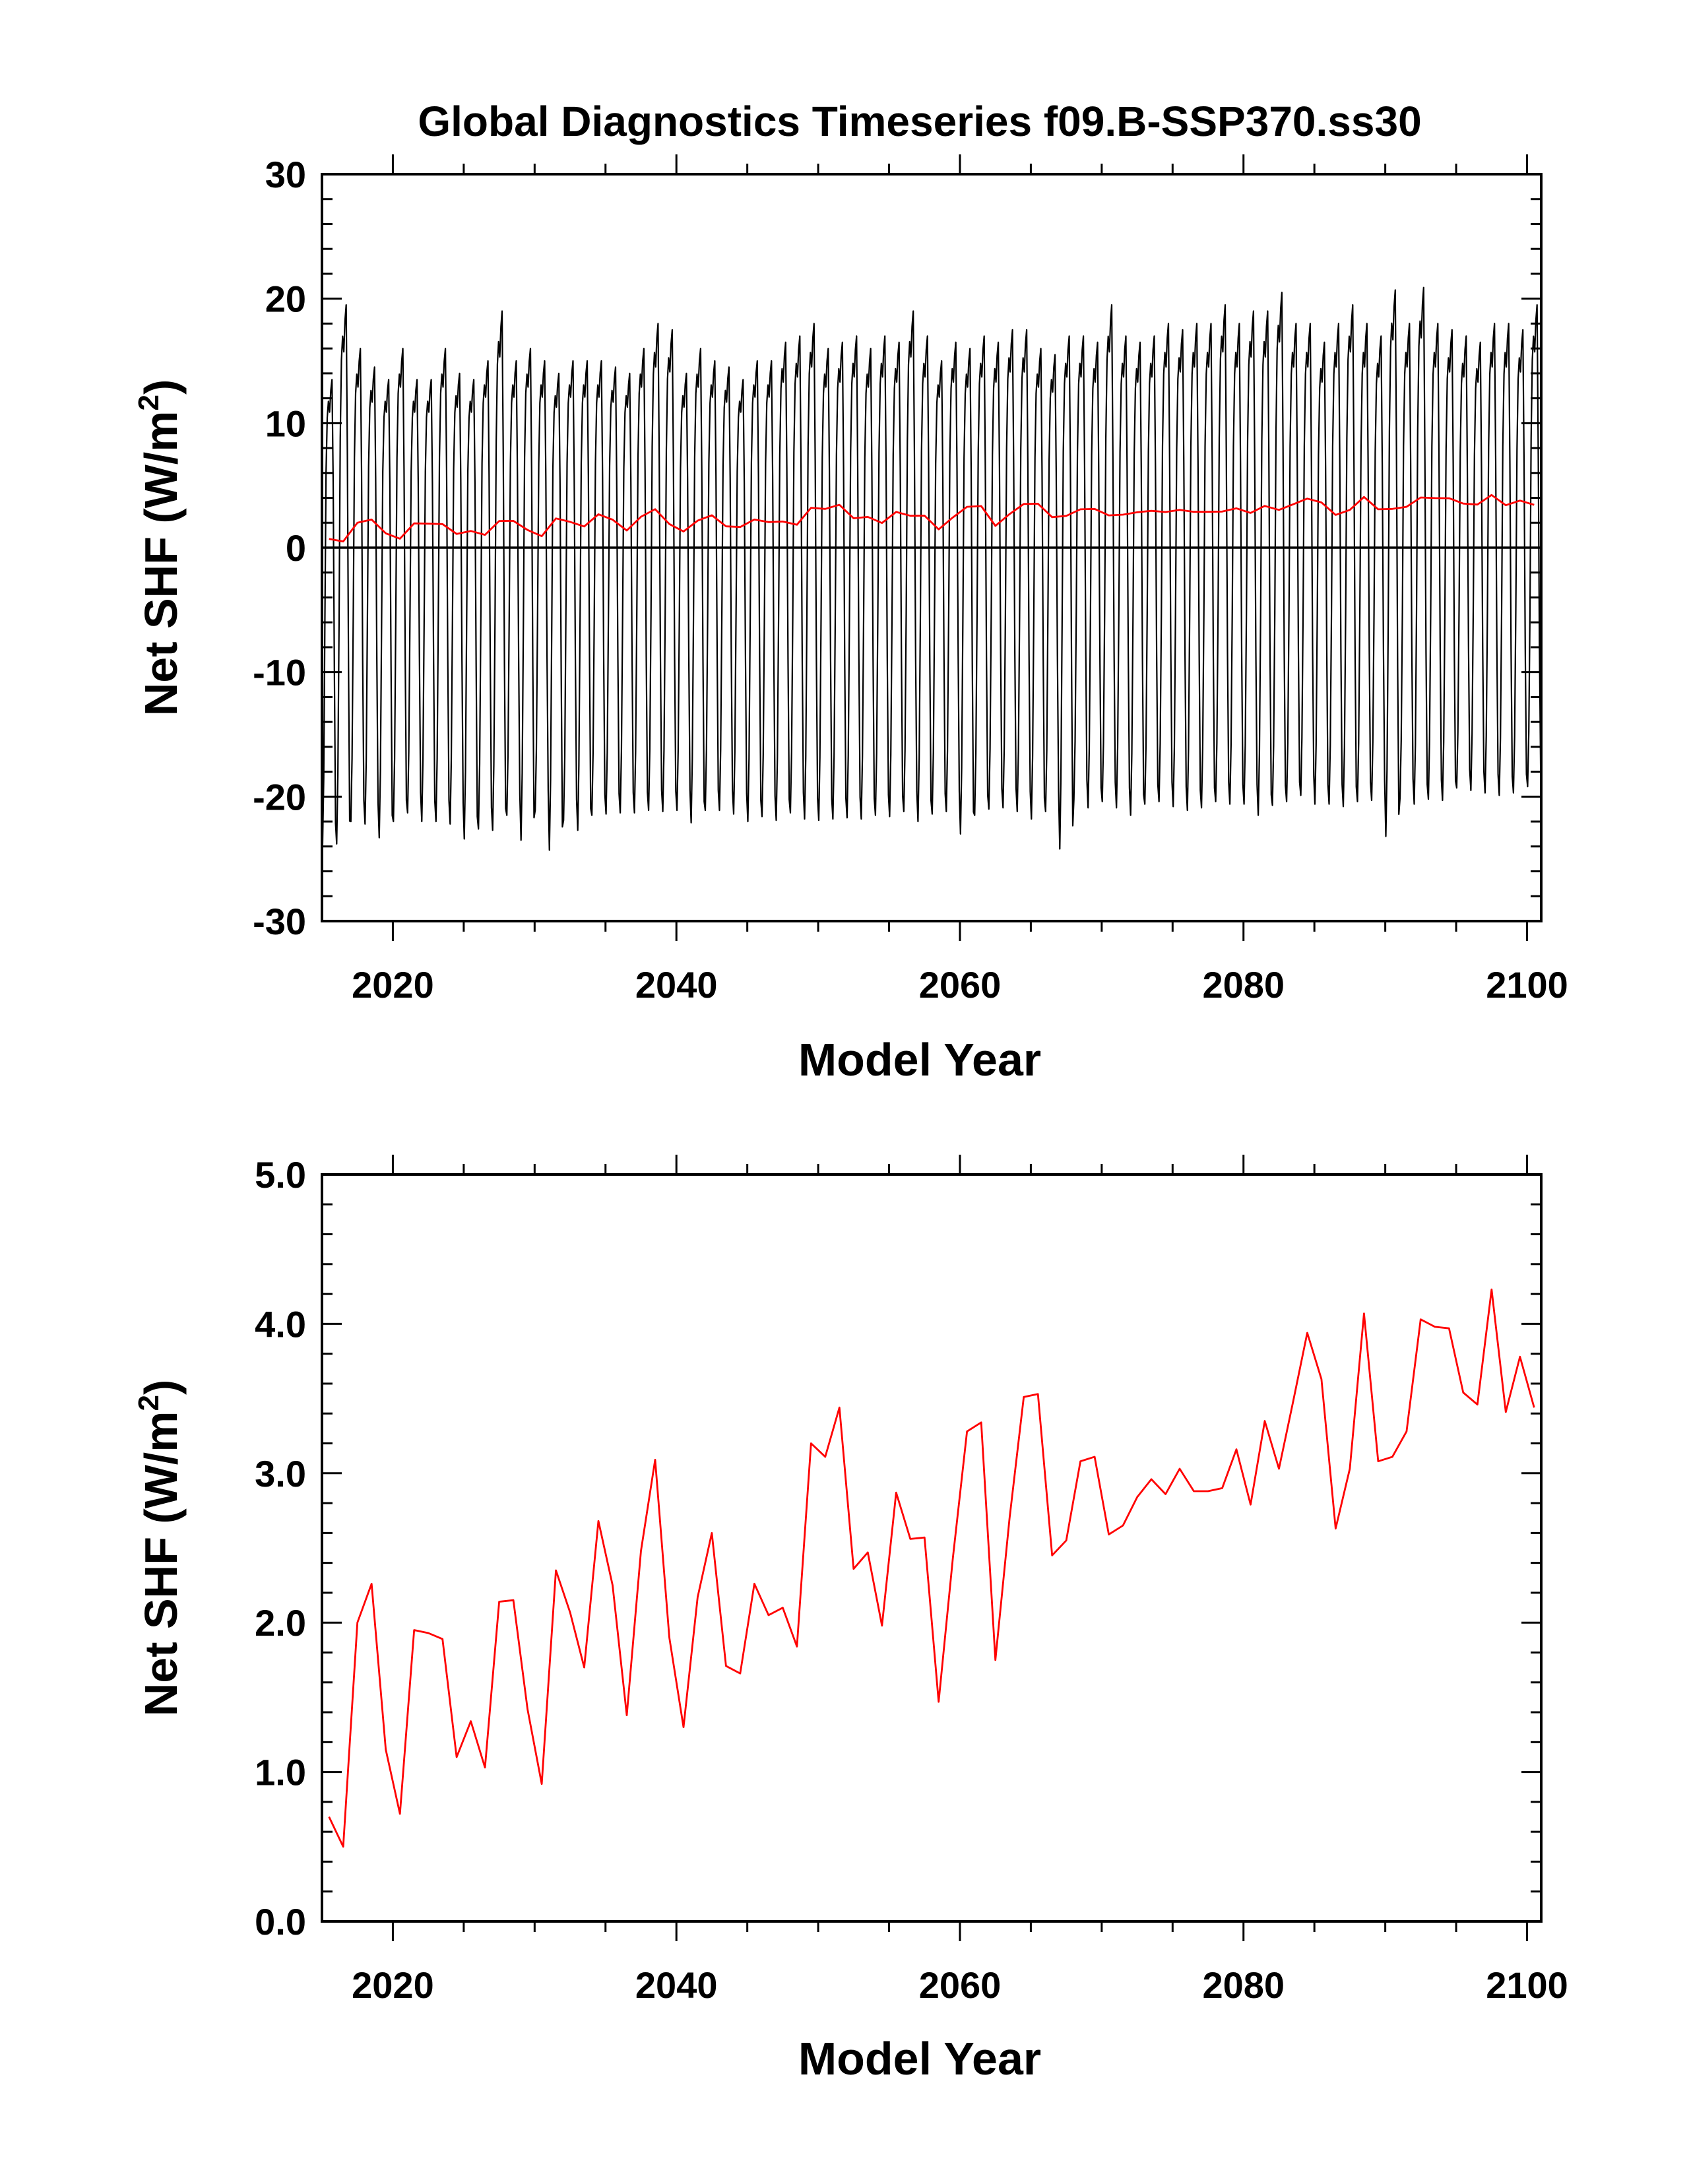 Image resolution: width=1689 pixels, height=2184 pixels. Describe the element at coordinates (285, 174) in the screenshot. I see `y-tick-label: 30` at that location.